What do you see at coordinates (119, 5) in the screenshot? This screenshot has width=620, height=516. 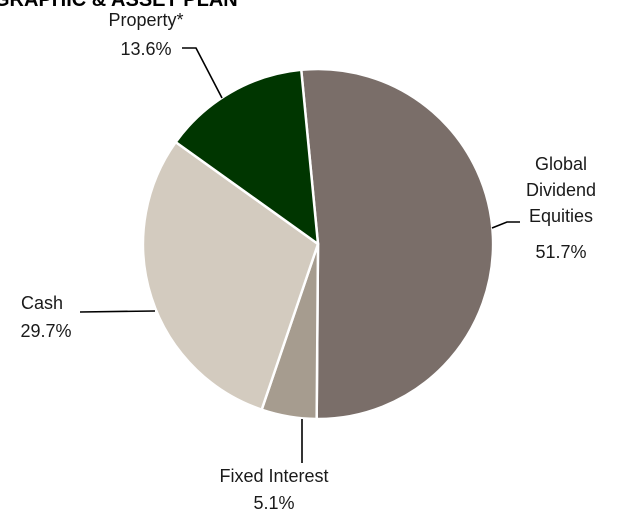 I see `chart-title: GRAPHIC & ASSET PLAN` at bounding box center [119, 5].